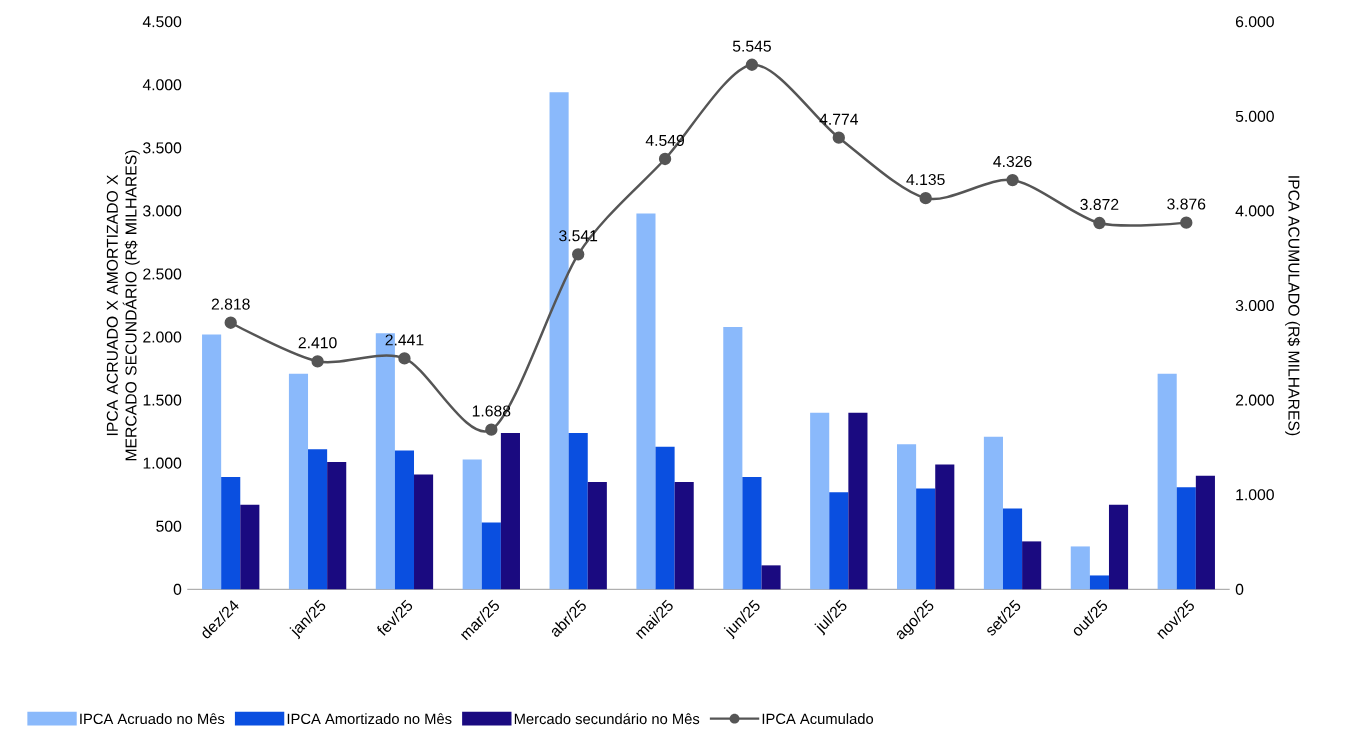 The image size is (1361, 730). What do you see at coordinates (162, 85) in the screenshot?
I see `y-tick-label: 4.000` at bounding box center [162, 85].